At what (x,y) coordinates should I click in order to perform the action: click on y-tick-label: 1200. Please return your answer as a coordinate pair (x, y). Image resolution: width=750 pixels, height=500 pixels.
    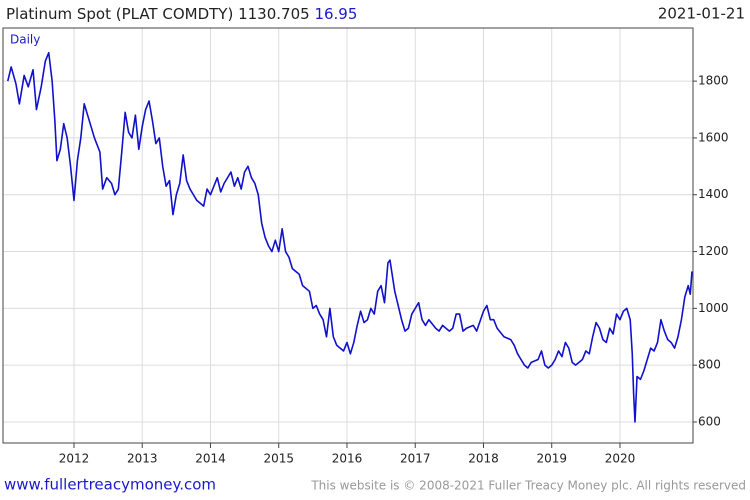
    Looking at the image, I should click on (713, 251).